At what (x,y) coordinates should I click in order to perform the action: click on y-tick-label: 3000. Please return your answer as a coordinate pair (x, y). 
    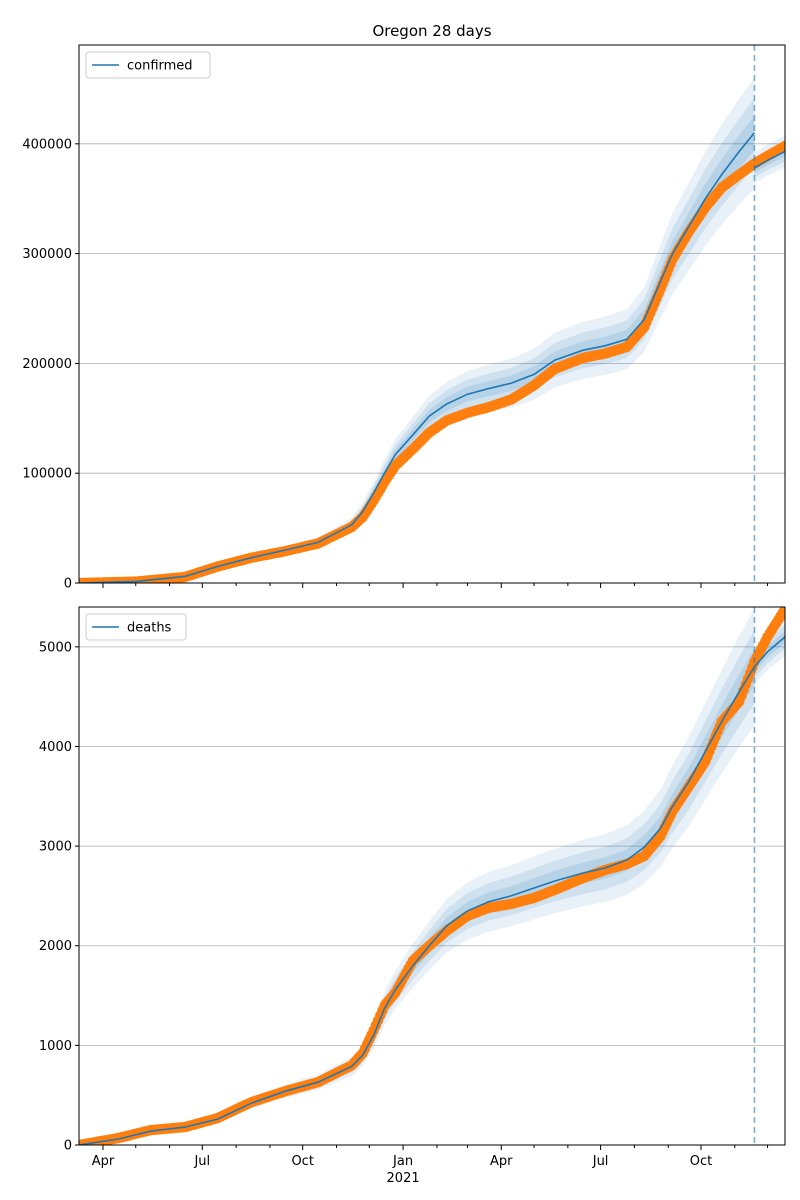
    Looking at the image, I should click on (55, 847).